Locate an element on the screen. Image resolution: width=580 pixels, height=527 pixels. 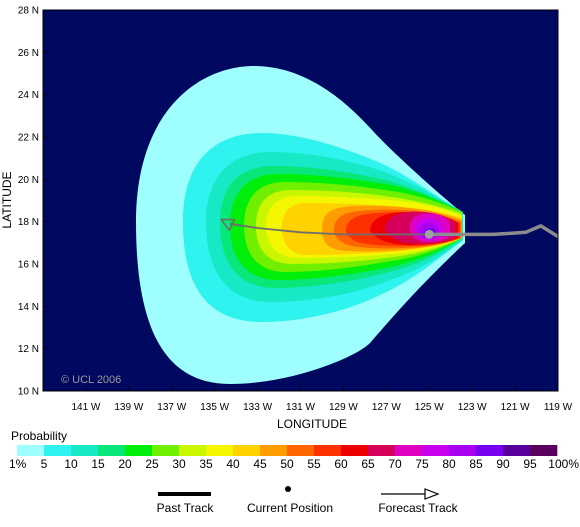
probability-scale-label: 75 is located at coordinates (422, 464).